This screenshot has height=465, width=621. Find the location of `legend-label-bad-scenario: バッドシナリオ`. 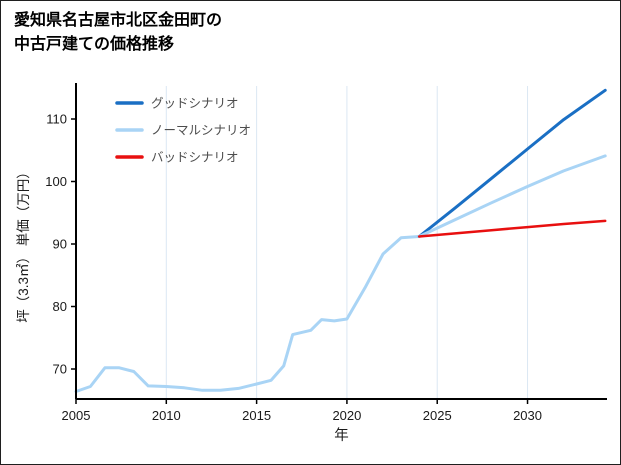

legend-label-bad-scenario: バッドシナリオ is located at coordinates (195, 158).